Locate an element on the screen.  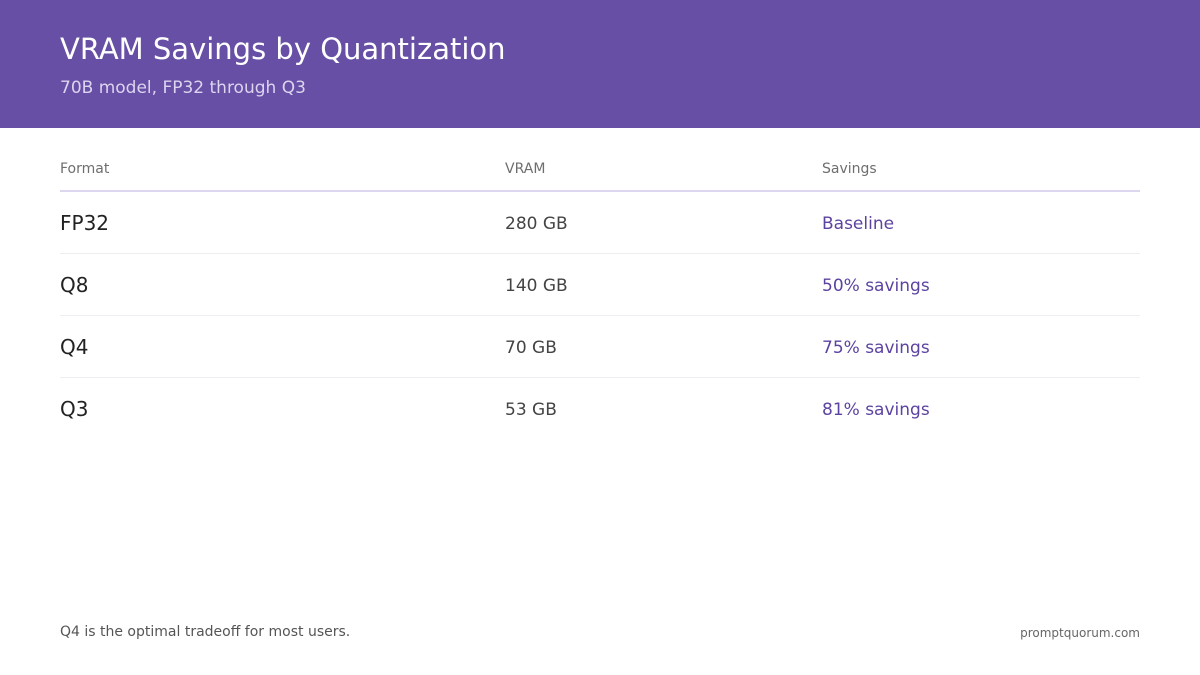
table-header: Format VRAM Savings is located at coordinates (600, 171).